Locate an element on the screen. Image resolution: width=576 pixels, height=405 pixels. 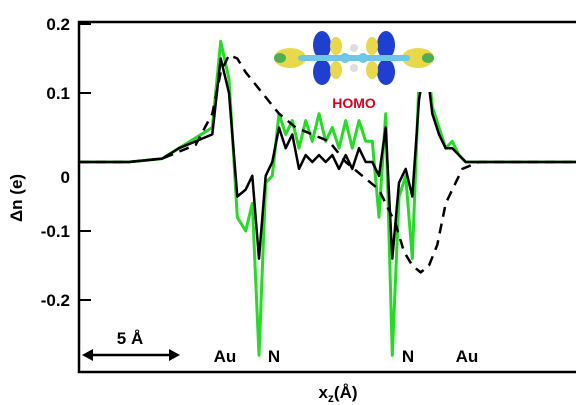
x-axis-label-main: x is located at coordinates (323, 392).